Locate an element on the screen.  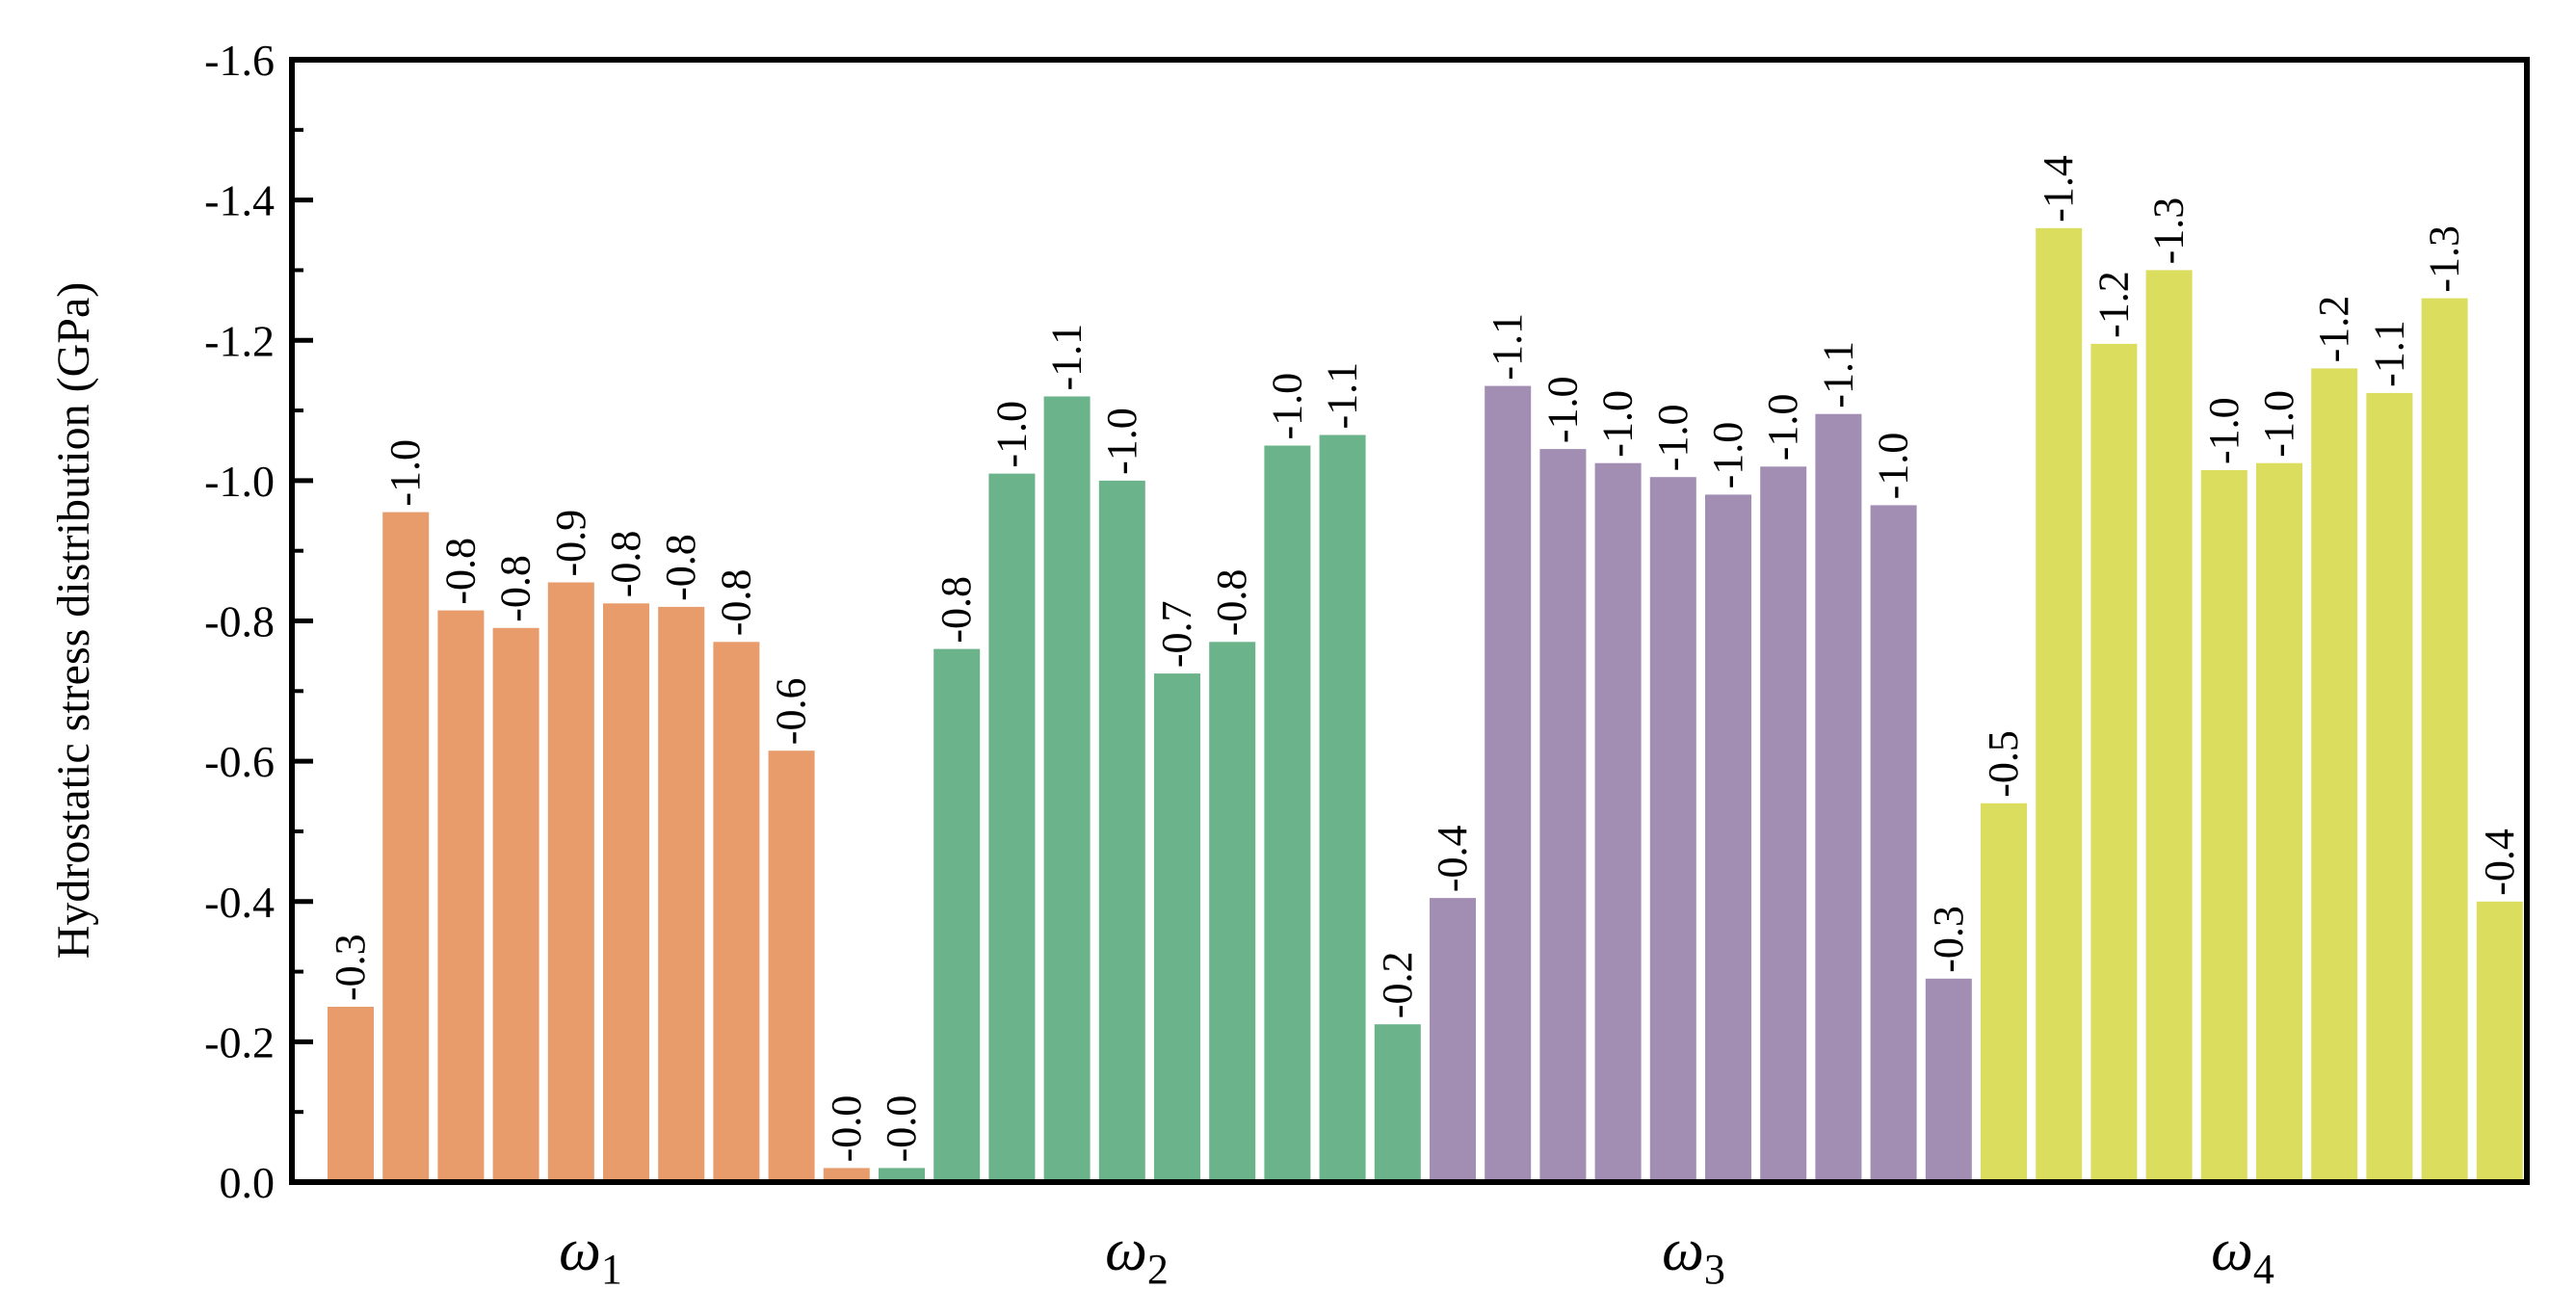
y-axis: -1.6 -1.4 -1.2 -1.0 -0.8 -0.6 -0.4 -0.2 0.0 is located at coordinates (259, 621).